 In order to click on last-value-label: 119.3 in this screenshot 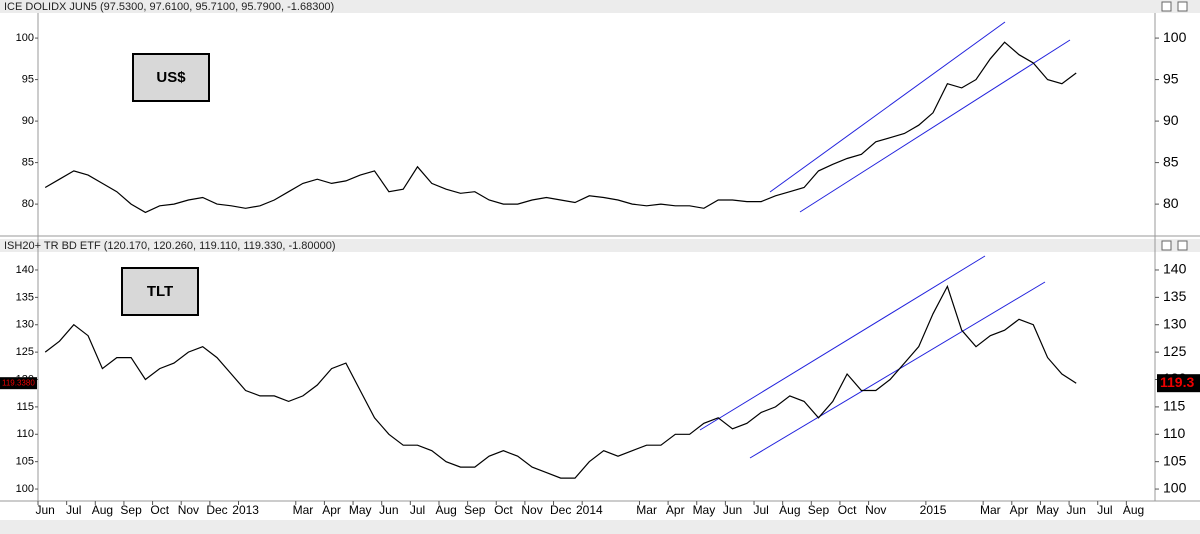, I will do `click(1177, 382)`.